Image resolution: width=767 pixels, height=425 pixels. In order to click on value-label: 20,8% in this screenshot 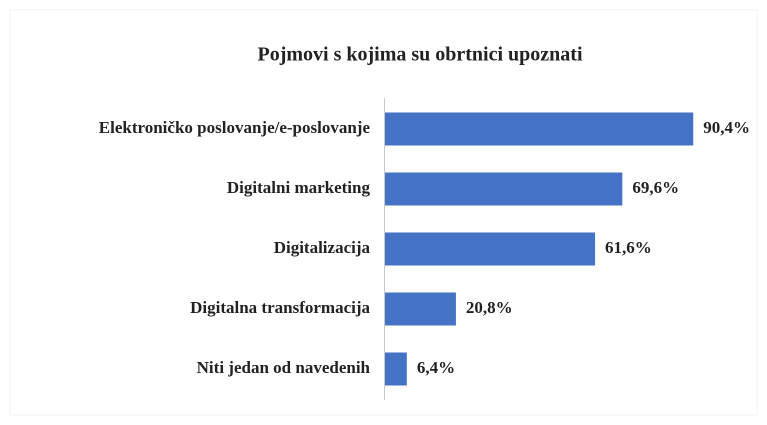, I will do `click(489, 307)`.